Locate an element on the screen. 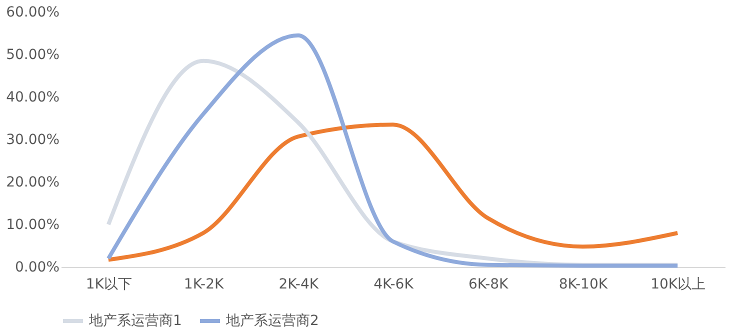 Image resolution: width=730 pixels, height=334 pixels. y-tick-label: 10.00% is located at coordinates (33, 225).